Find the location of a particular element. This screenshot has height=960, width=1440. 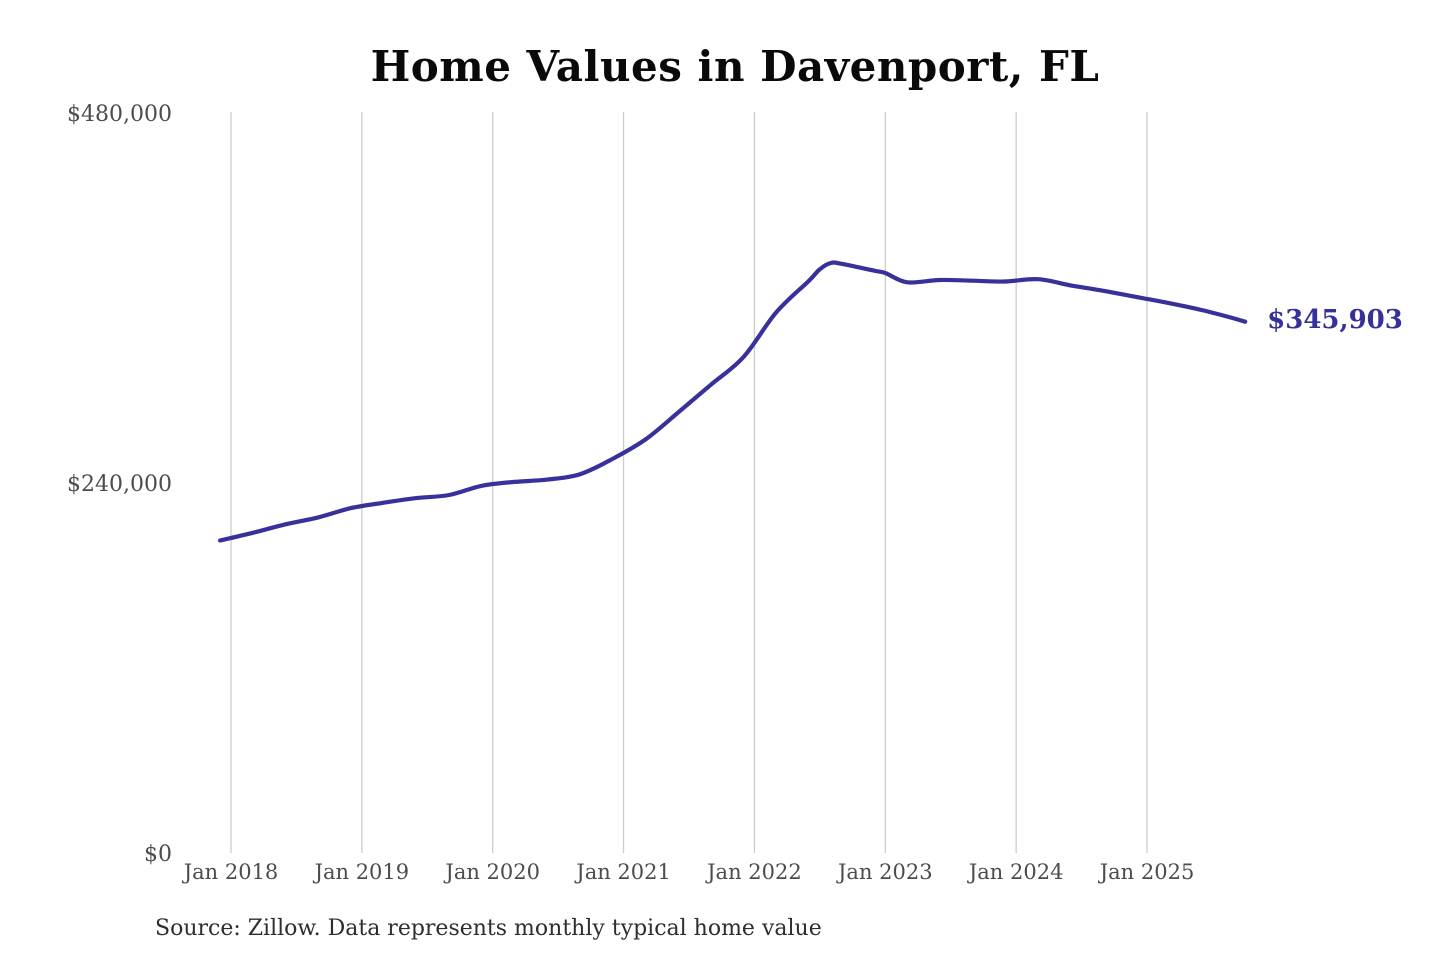

x-axis-tick-label: Jan 2023 is located at coordinates (885, 872).